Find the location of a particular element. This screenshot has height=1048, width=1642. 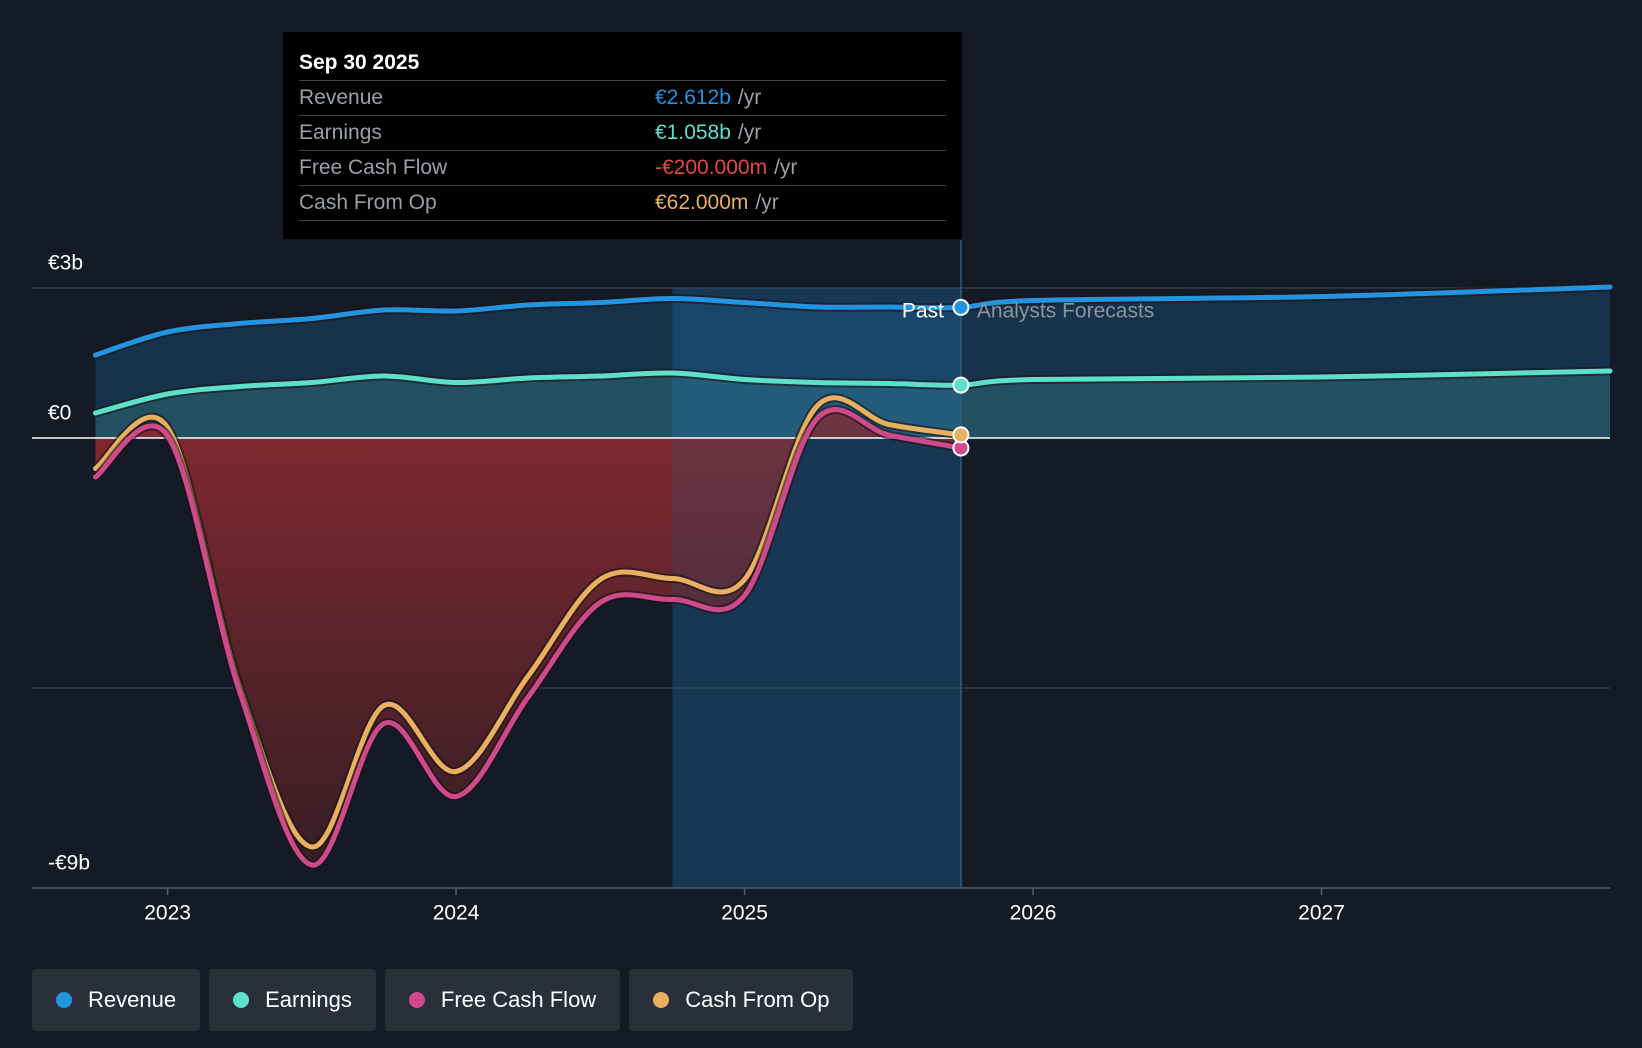

tooltip-value: -€200.000m is located at coordinates (711, 167).